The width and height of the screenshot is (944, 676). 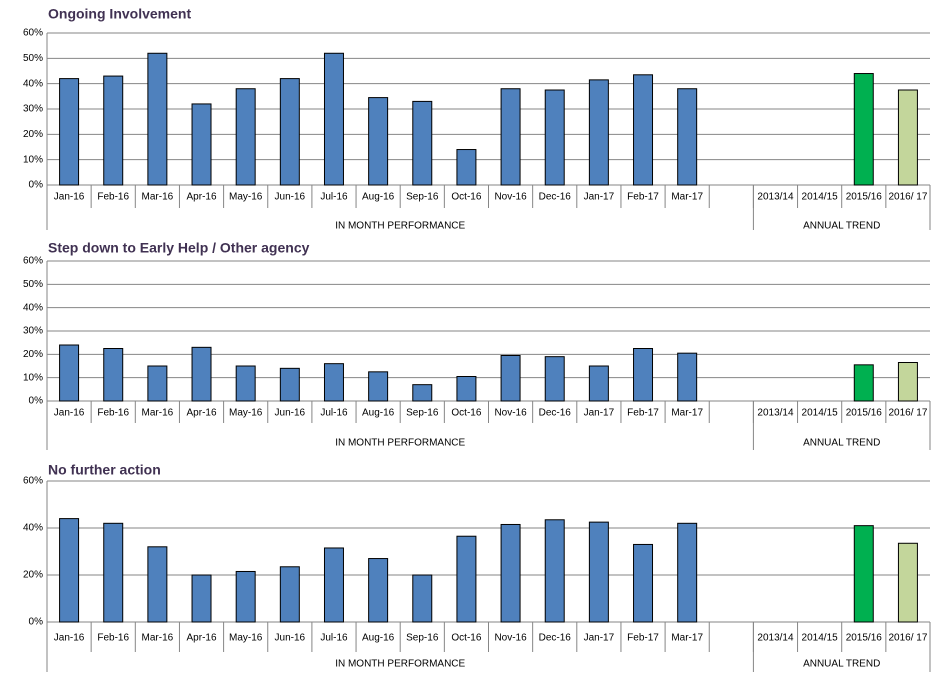 What do you see at coordinates (119, 14) in the screenshot?
I see `chart-title: Ongoing Involvement` at bounding box center [119, 14].